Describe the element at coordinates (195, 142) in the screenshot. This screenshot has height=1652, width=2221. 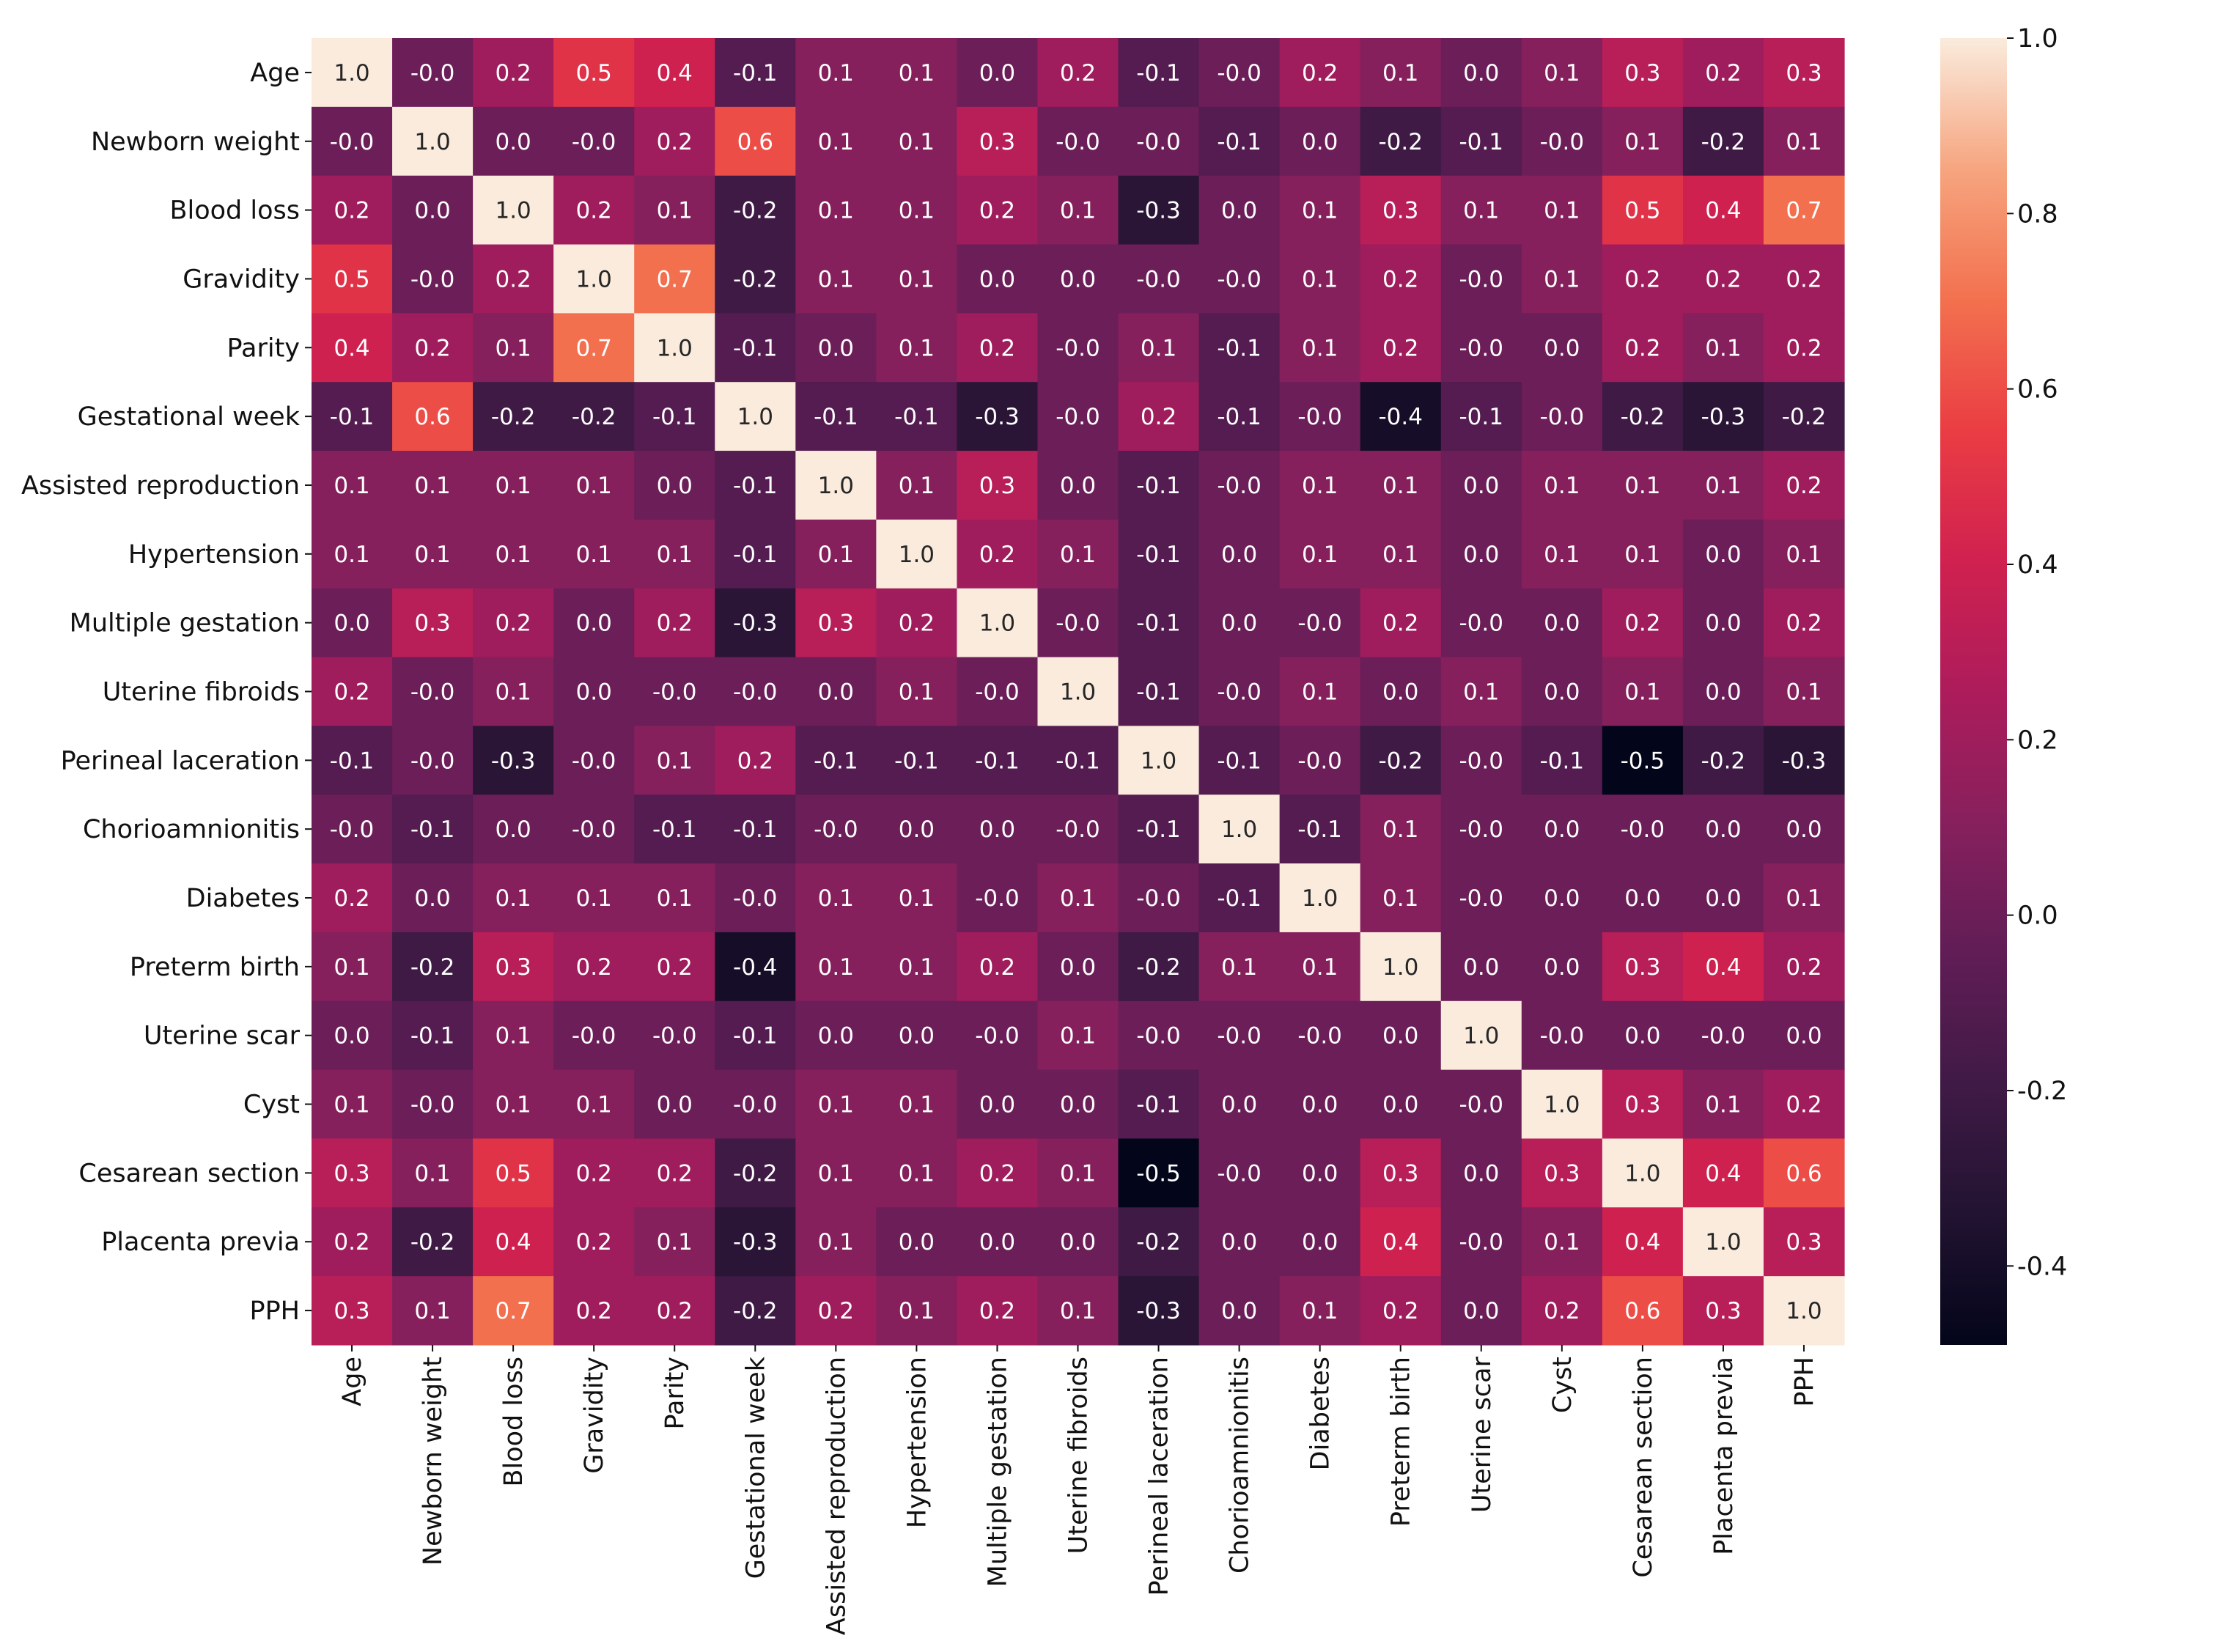
I see `row-label: Newborn weight` at that location.